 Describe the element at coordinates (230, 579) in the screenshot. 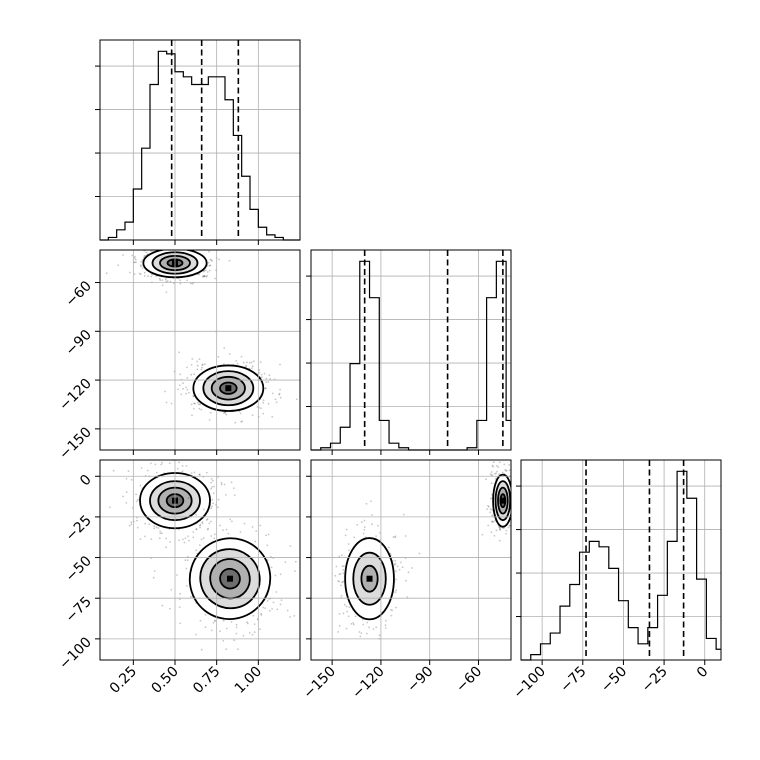

I see `contour-level` at that location.